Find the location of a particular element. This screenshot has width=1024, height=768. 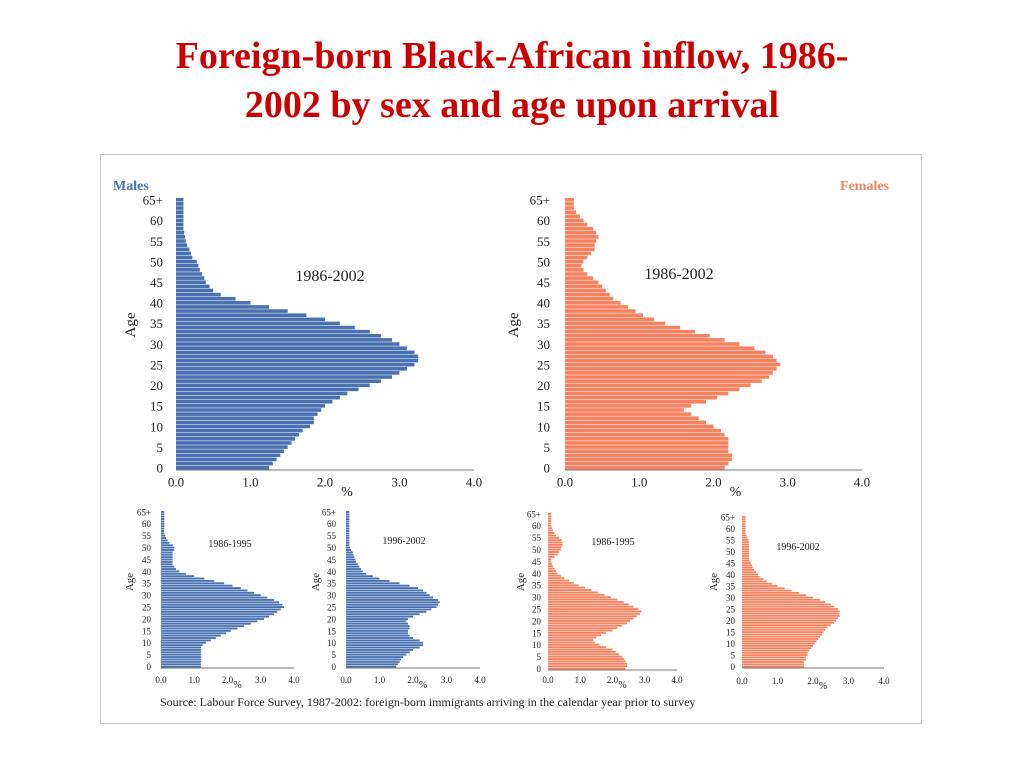

y-tick-label-males-1986-2002-25: 25 is located at coordinates (156, 364).